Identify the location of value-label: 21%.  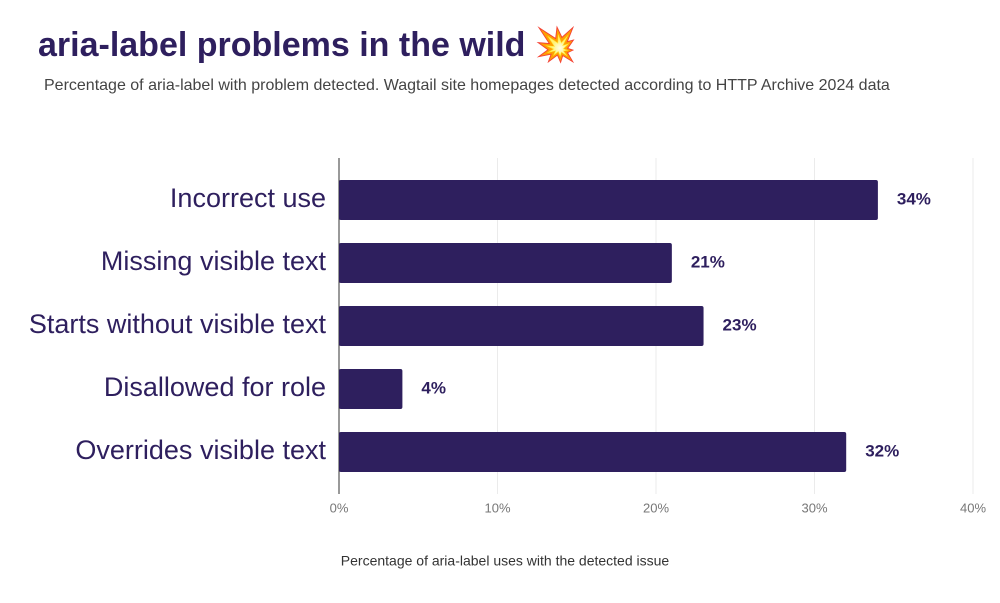
(708, 261).